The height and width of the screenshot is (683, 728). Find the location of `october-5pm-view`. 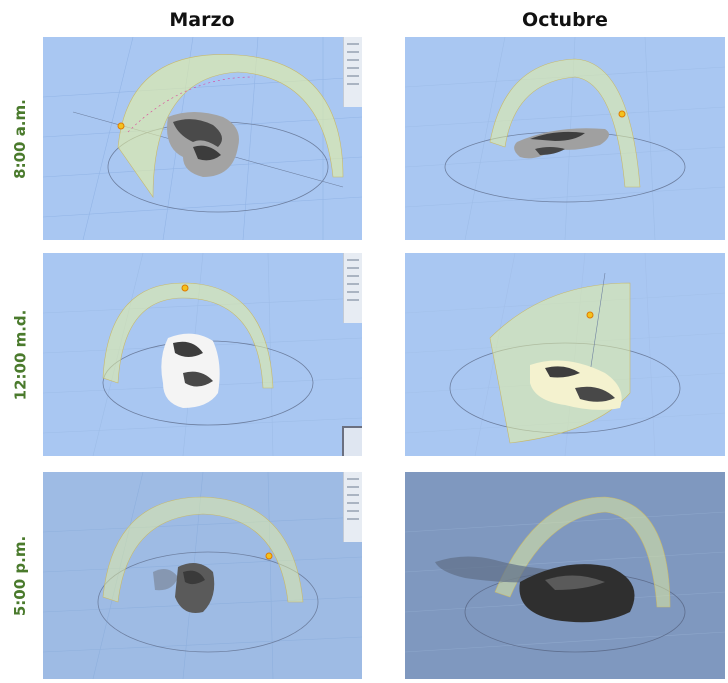

october-5pm-view is located at coordinates (565, 575).